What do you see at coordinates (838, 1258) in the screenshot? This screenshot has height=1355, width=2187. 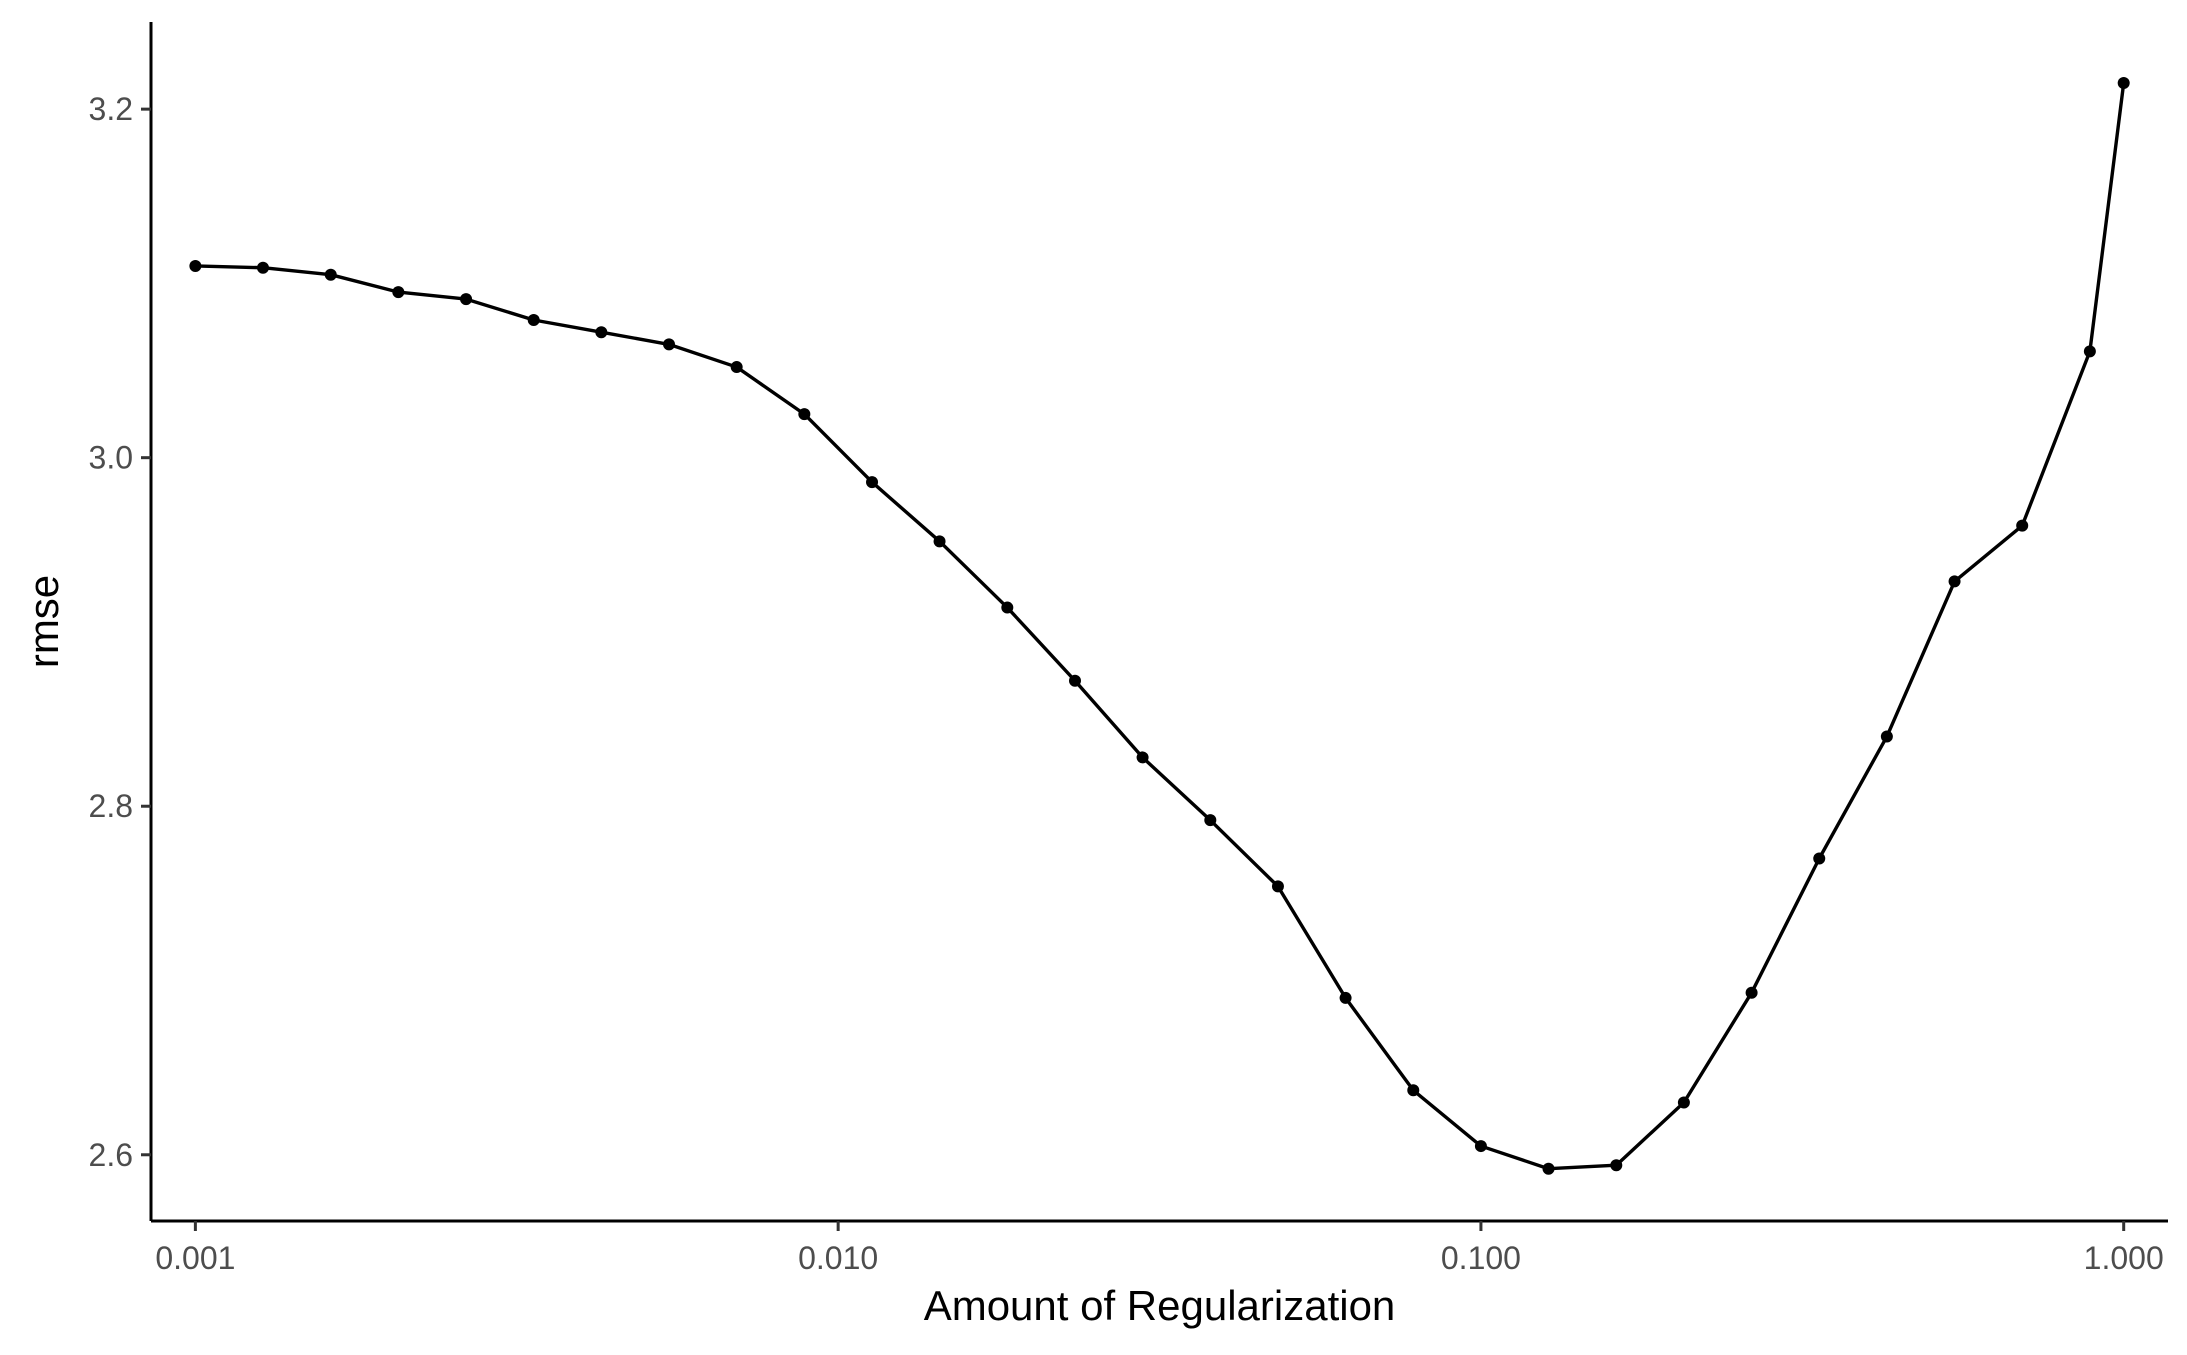 I see `x-tick-label: 0.010` at bounding box center [838, 1258].